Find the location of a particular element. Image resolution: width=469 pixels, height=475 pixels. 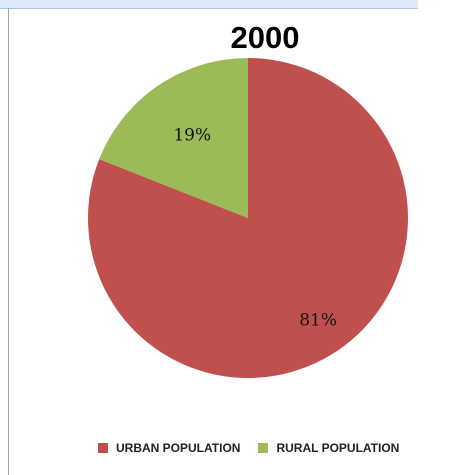

legend-swatch-urban is located at coordinates (103, 448).